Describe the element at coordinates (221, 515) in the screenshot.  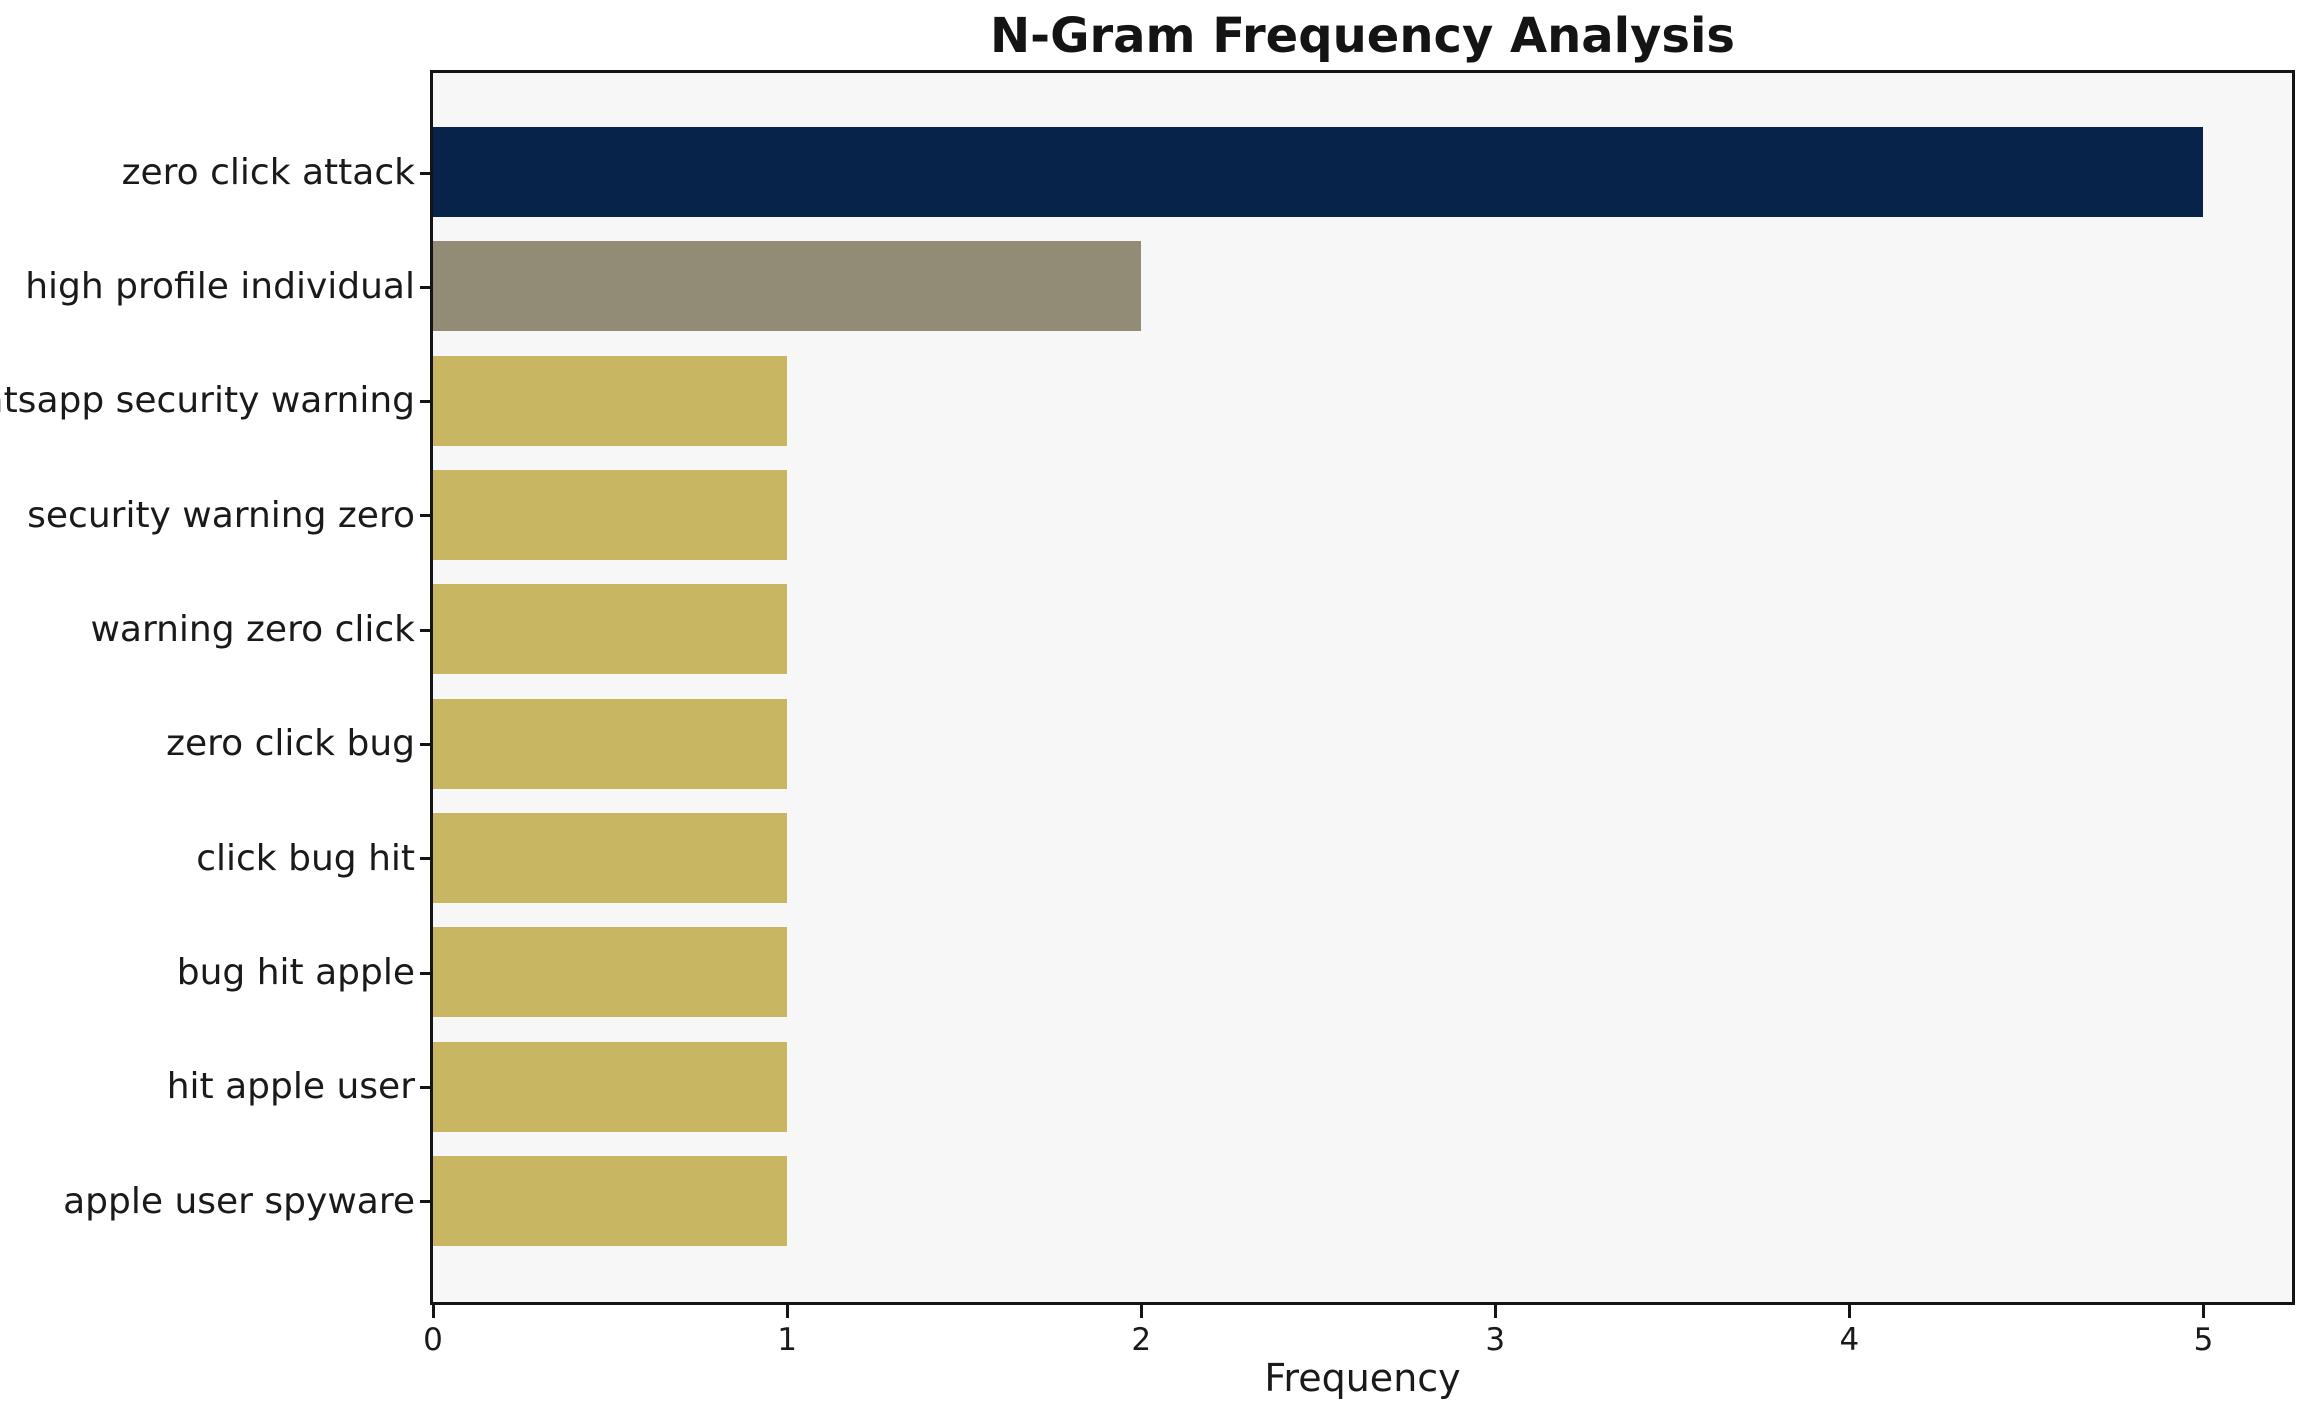
I see `y-tick-label: security warning zero` at that location.